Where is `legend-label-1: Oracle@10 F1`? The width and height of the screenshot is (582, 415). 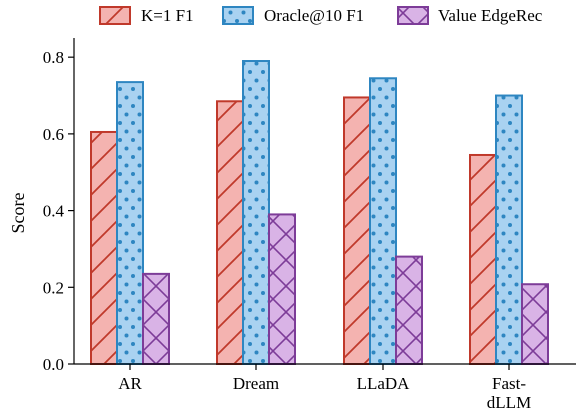 legend-label-1: Oracle@10 F1 is located at coordinates (314, 15).